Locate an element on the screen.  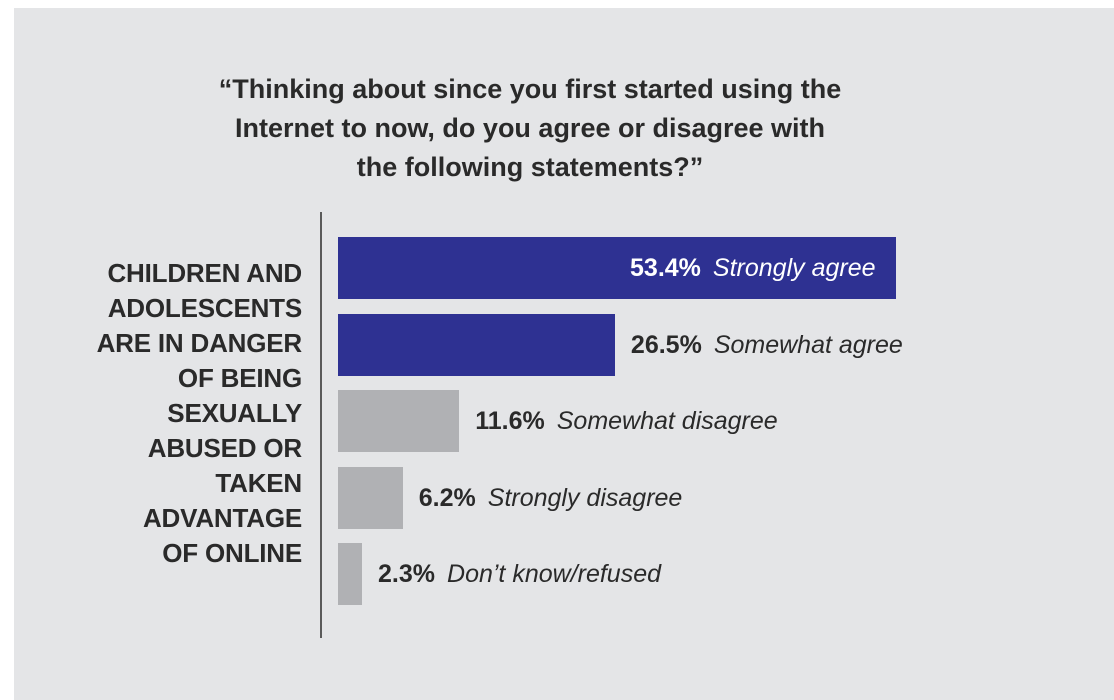
bar-label-3: 11.6% Somewhat disagree is located at coordinates (626, 421).